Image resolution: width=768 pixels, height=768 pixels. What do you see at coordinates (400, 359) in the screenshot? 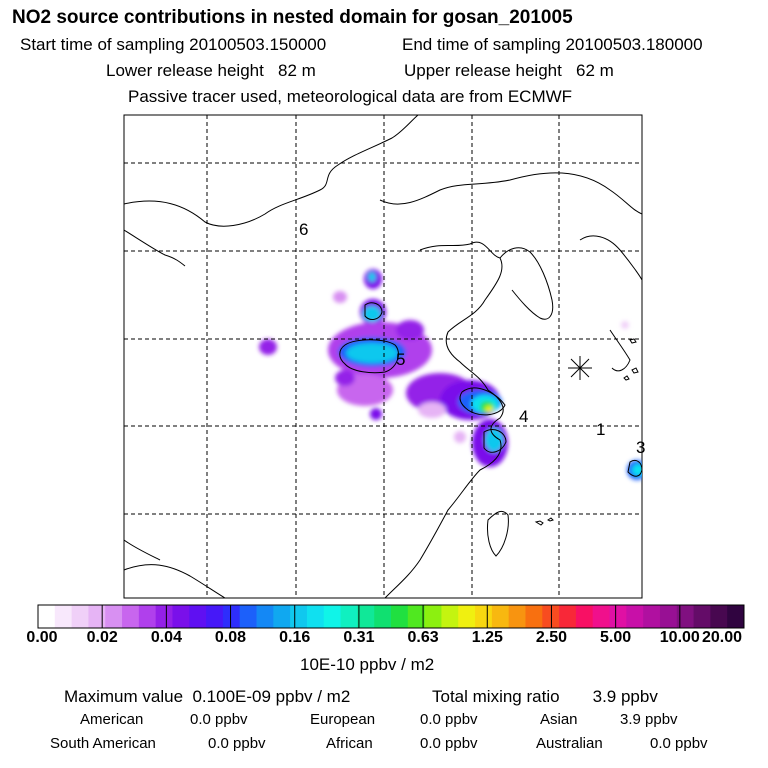
I see `region-label: 5` at bounding box center [400, 359].